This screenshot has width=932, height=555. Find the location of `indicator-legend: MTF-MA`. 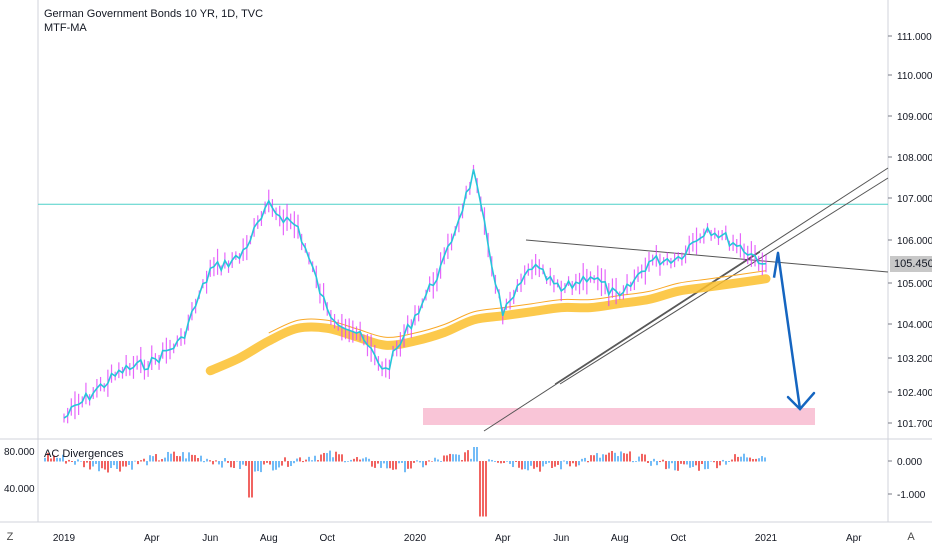

indicator-legend: MTF-MA is located at coordinates (65, 28).